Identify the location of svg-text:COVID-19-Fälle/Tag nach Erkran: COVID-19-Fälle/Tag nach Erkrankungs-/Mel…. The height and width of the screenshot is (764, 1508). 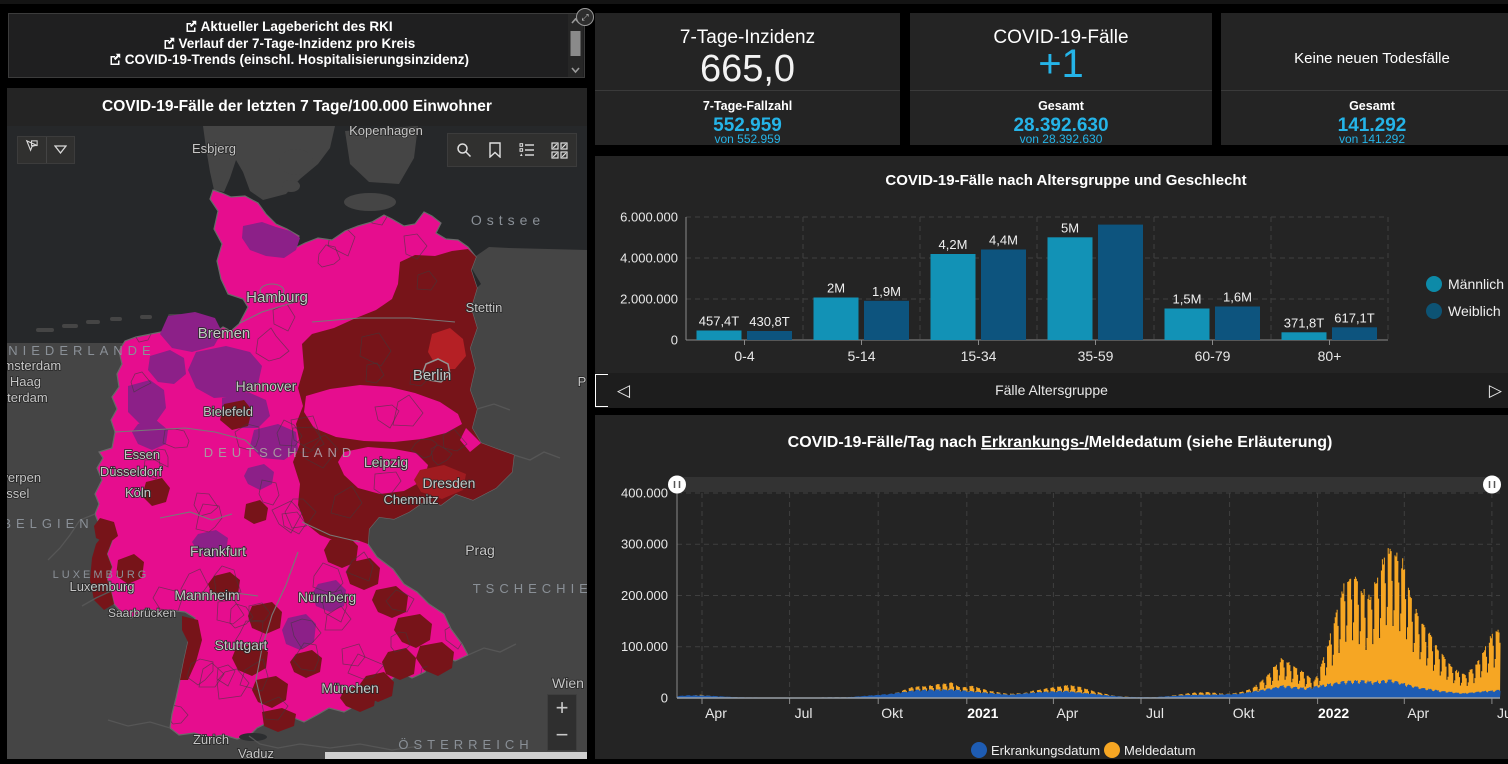
(1060, 442).